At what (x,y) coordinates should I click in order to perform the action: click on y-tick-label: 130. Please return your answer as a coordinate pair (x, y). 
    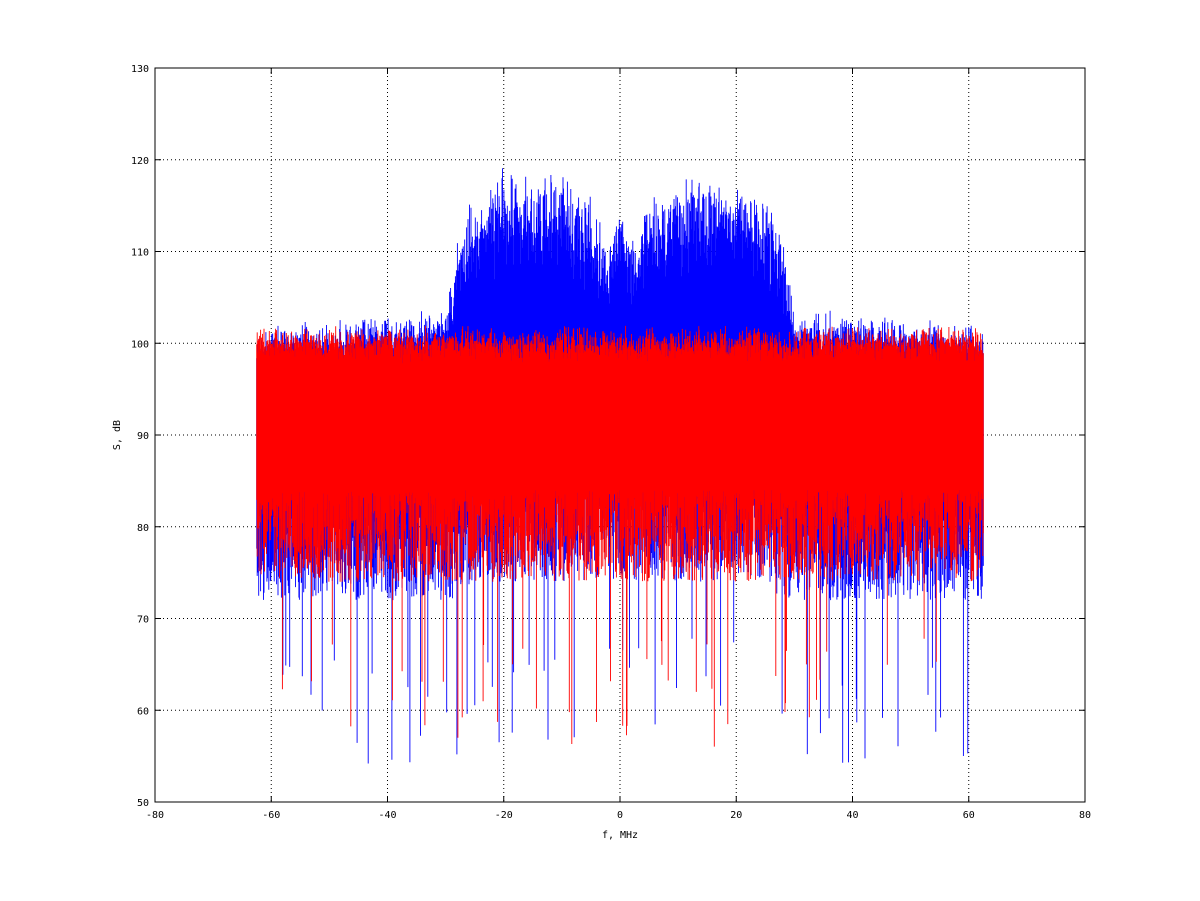
    Looking at the image, I should click on (140, 69).